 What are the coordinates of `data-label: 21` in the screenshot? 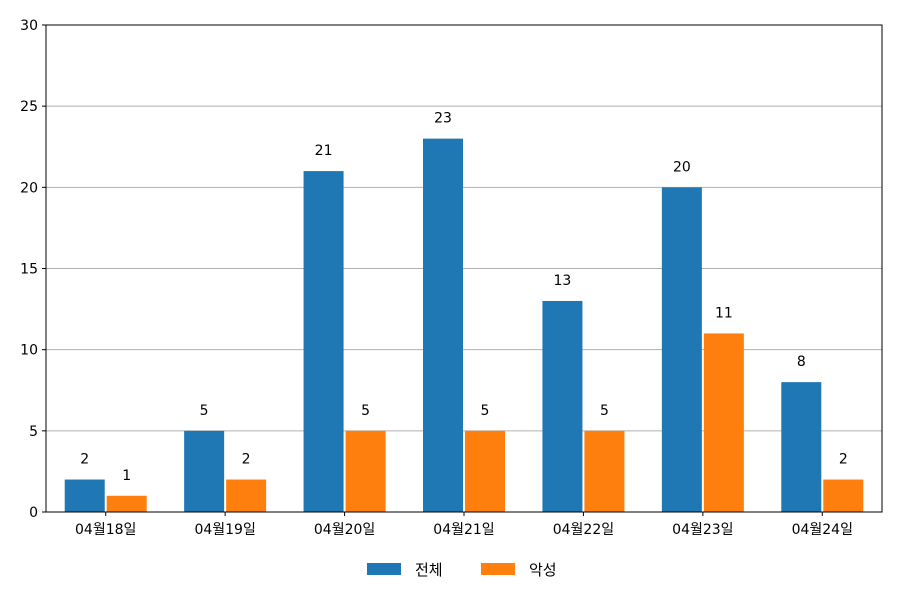 It's located at (324, 151).